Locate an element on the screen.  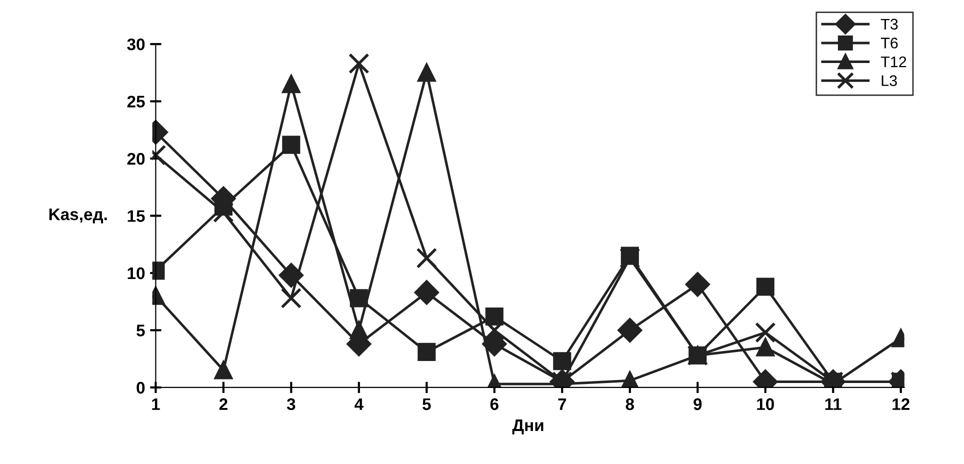
legend-label: T6 is located at coordinates (889, 43).